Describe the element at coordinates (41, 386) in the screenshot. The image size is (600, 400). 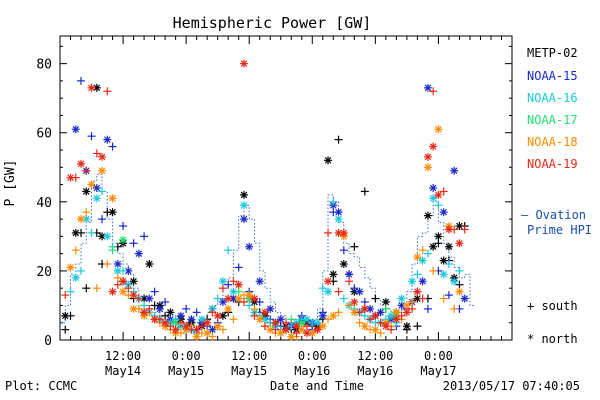
I see `footer-left: Plot: CCMC` at that location.